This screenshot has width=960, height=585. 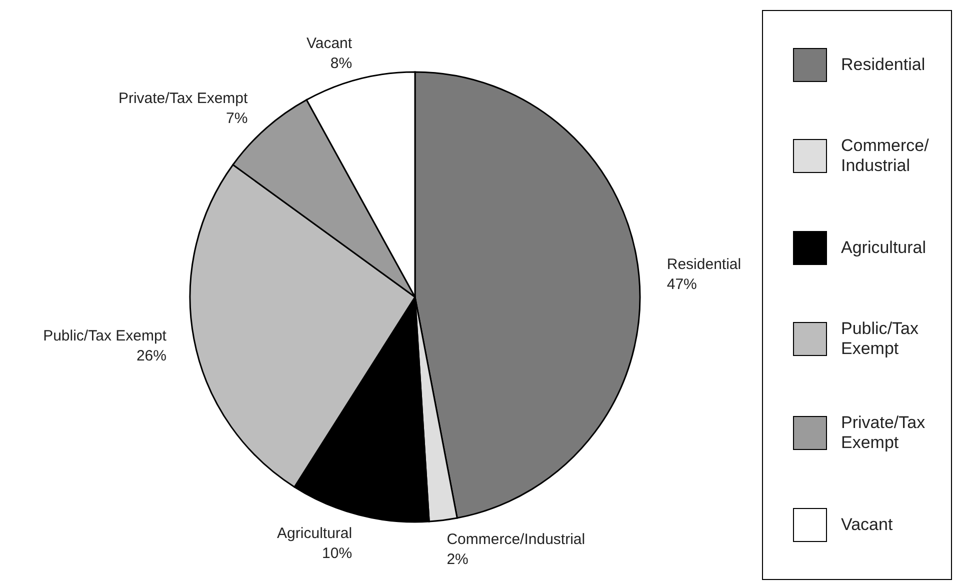 I want to click on slice-label: Agricultural, so click(x=314, y=533).